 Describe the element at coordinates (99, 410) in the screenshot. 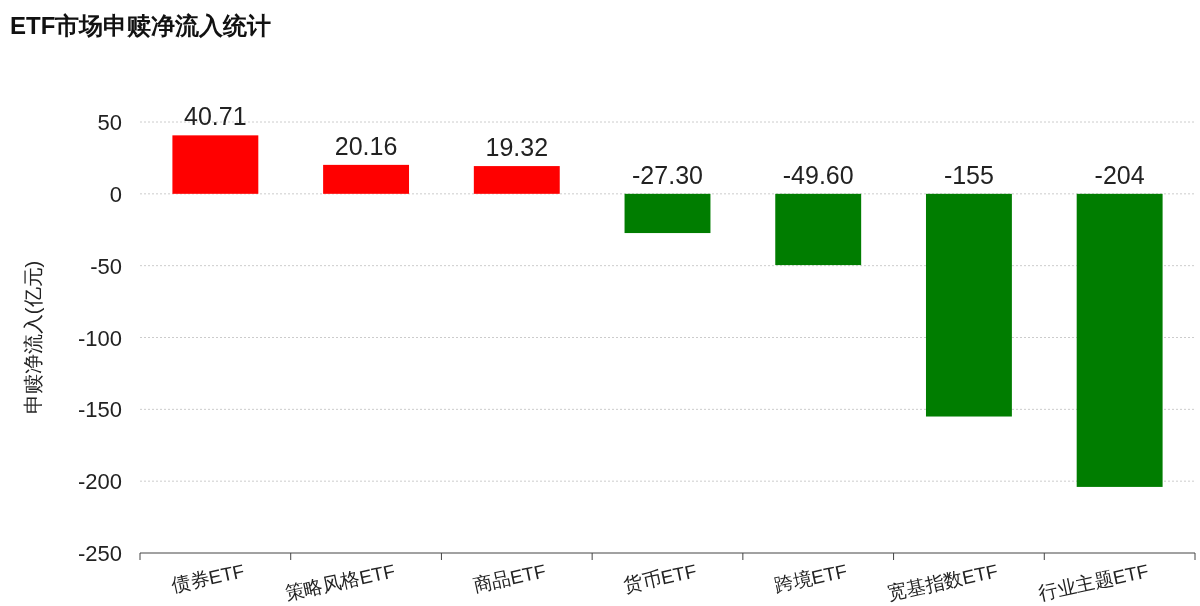

I see `y-tick-label: -150` at that location.